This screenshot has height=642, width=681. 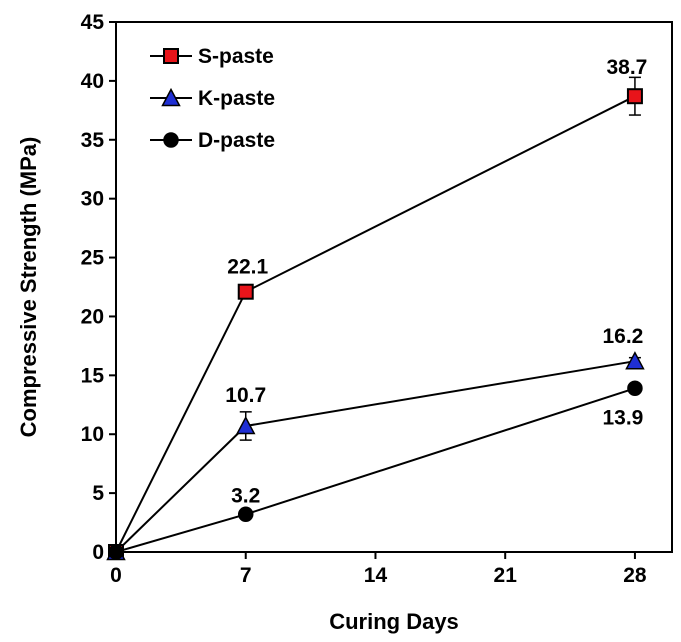 I want to click on data-label-s-paste: 38.7, so click(x=626, y=67).